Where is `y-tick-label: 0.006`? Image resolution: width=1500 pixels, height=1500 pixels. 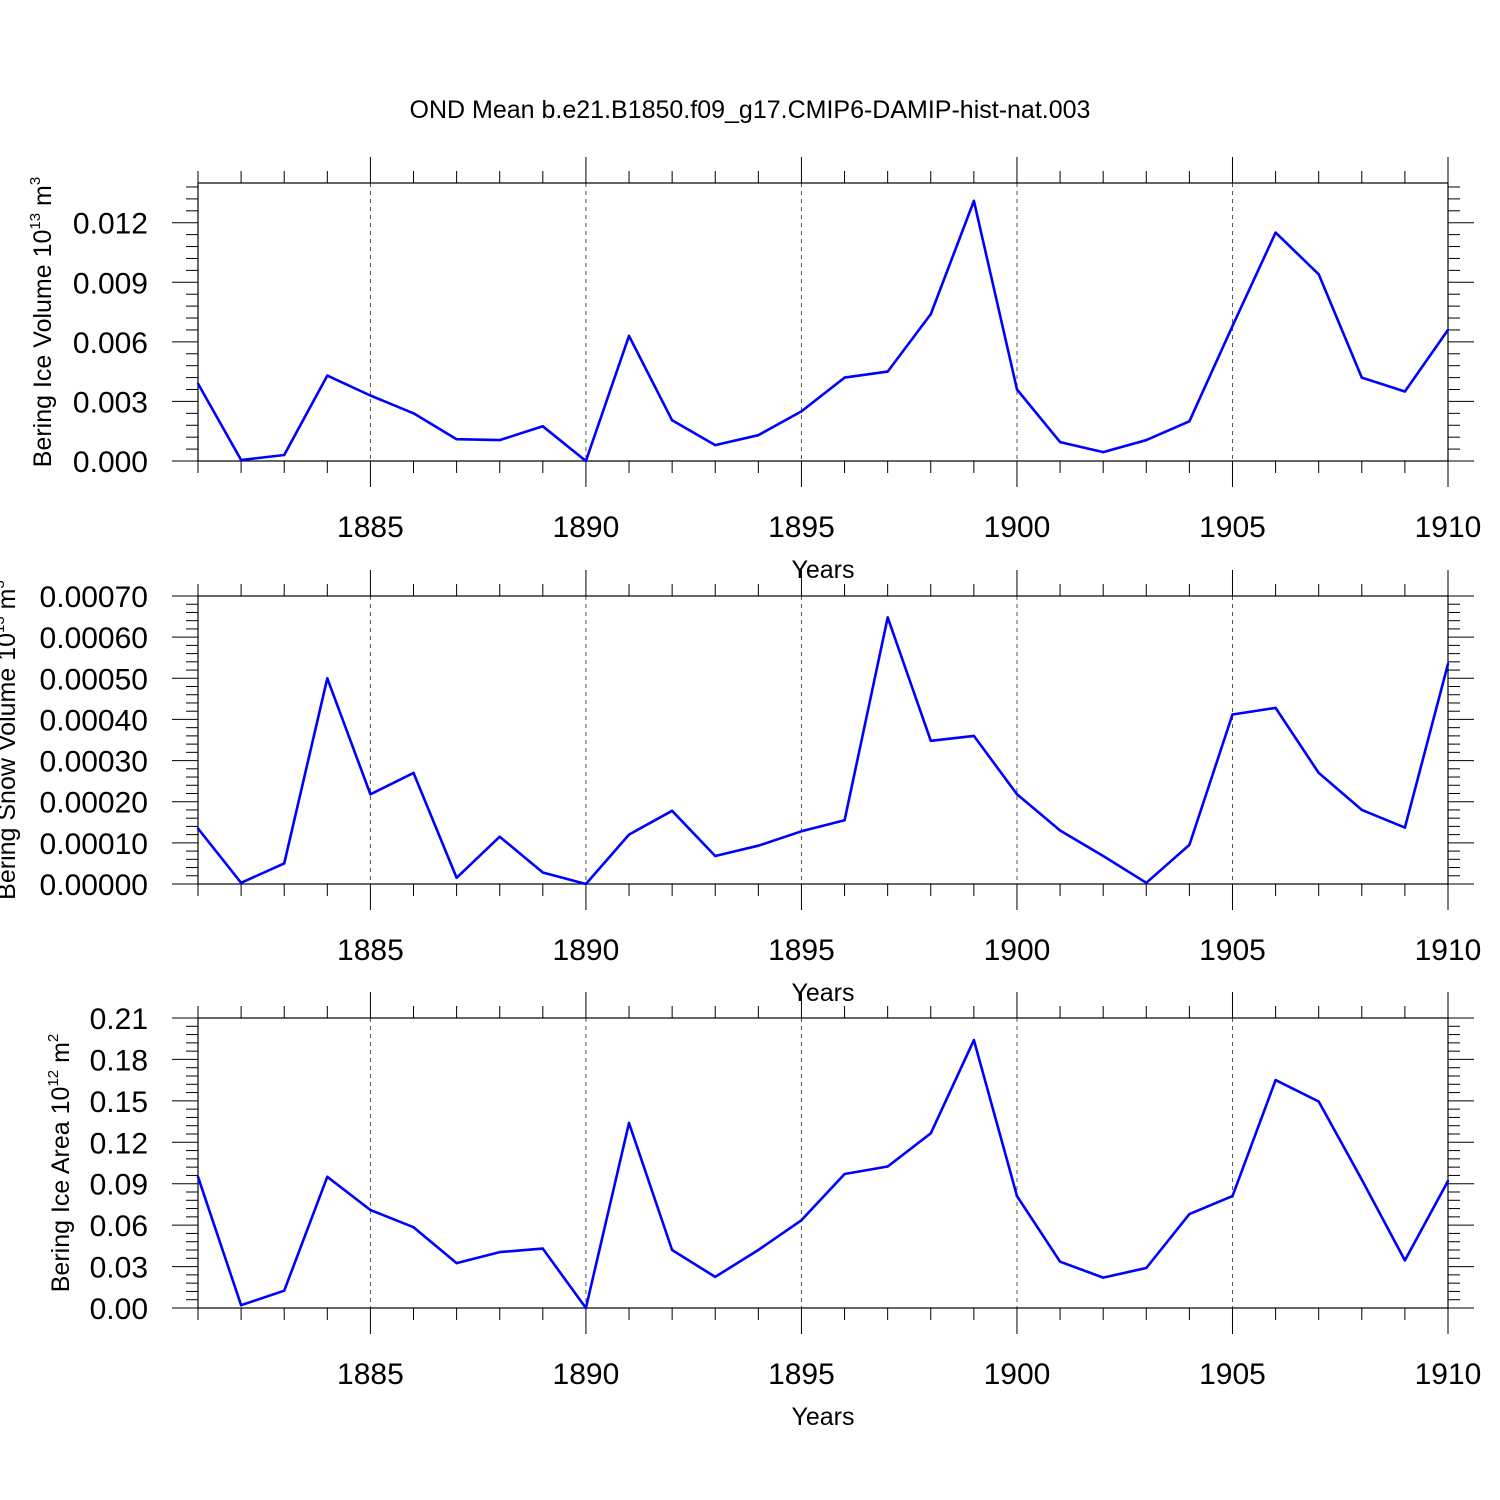
y-tick-label: 0.006 is located at coordinates (110, 343).